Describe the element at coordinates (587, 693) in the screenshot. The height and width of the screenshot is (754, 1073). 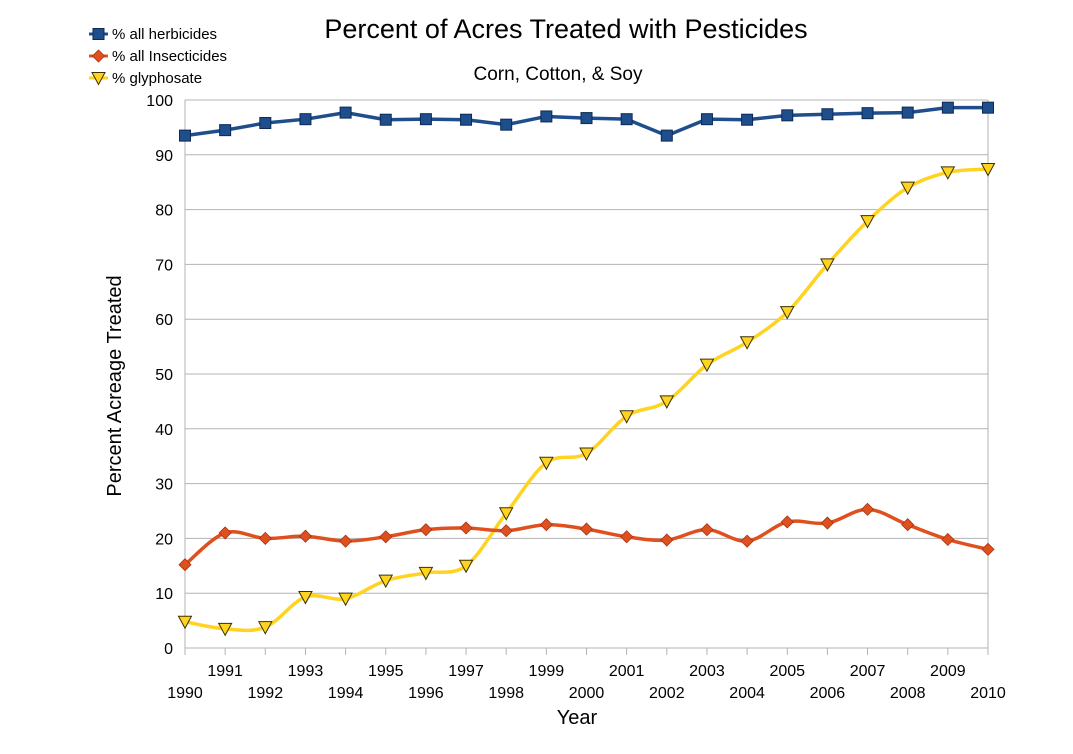
I see `x-tick-label: 2000` at that location.